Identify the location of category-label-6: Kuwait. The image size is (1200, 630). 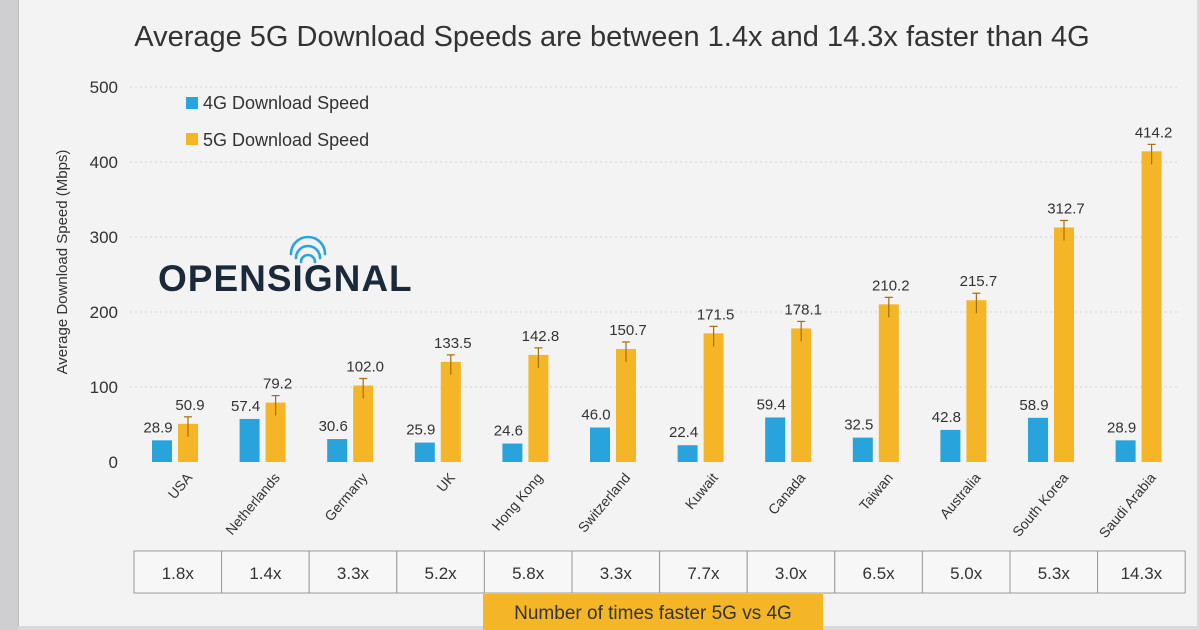
(701, 491).